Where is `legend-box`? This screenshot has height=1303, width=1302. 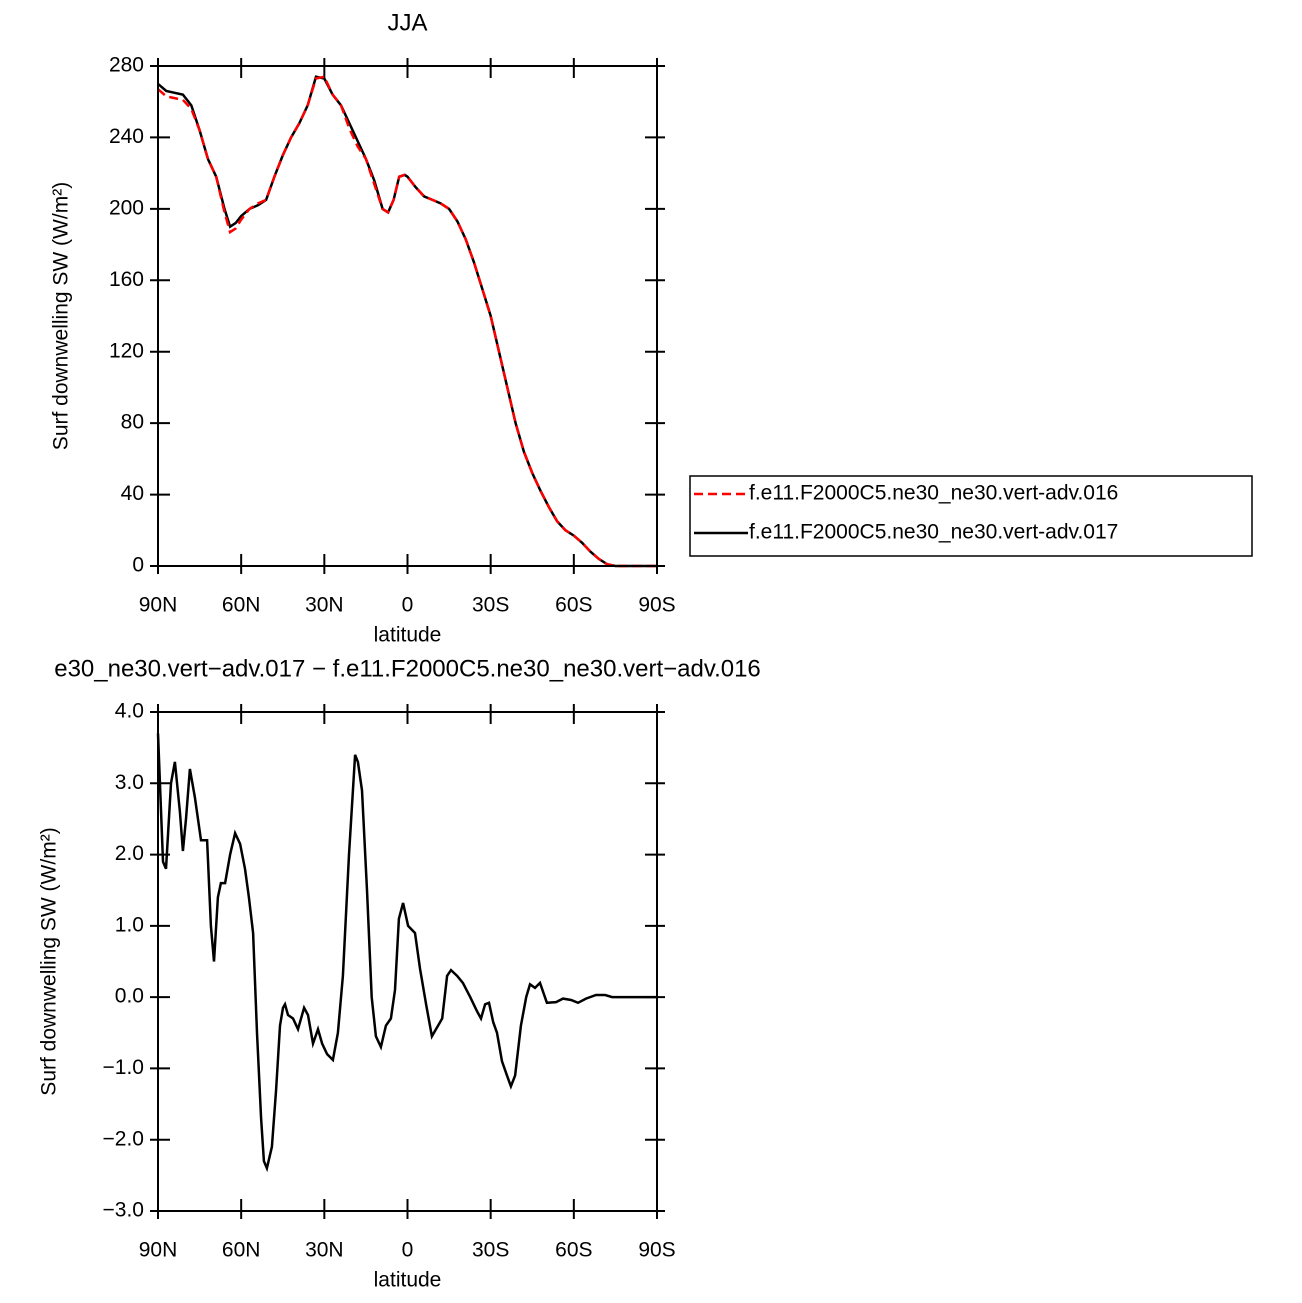
legend-box is located at coordinates (971, 516).